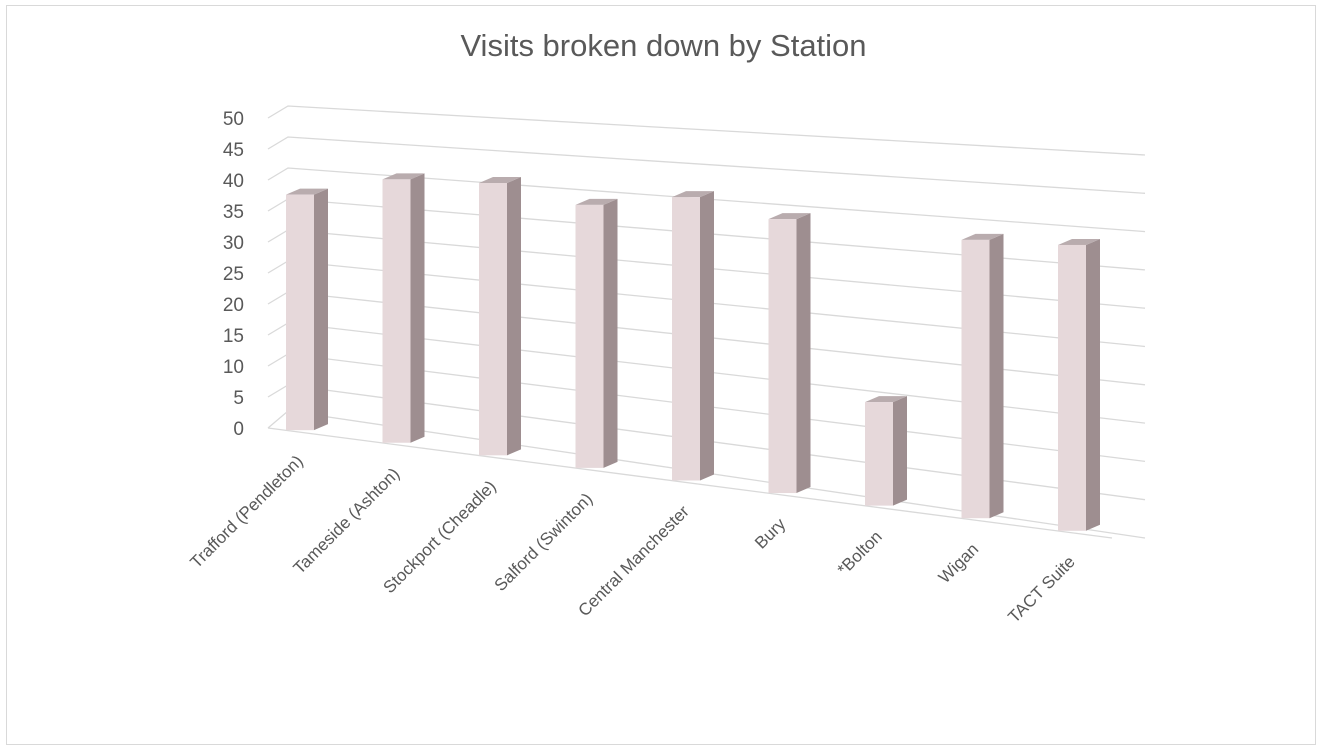 The width and height of the screenshot is (1327, 745). Describe the element at coordinates (233, 212) in the screenshot. I see `y-tick-label: 35` at that location.